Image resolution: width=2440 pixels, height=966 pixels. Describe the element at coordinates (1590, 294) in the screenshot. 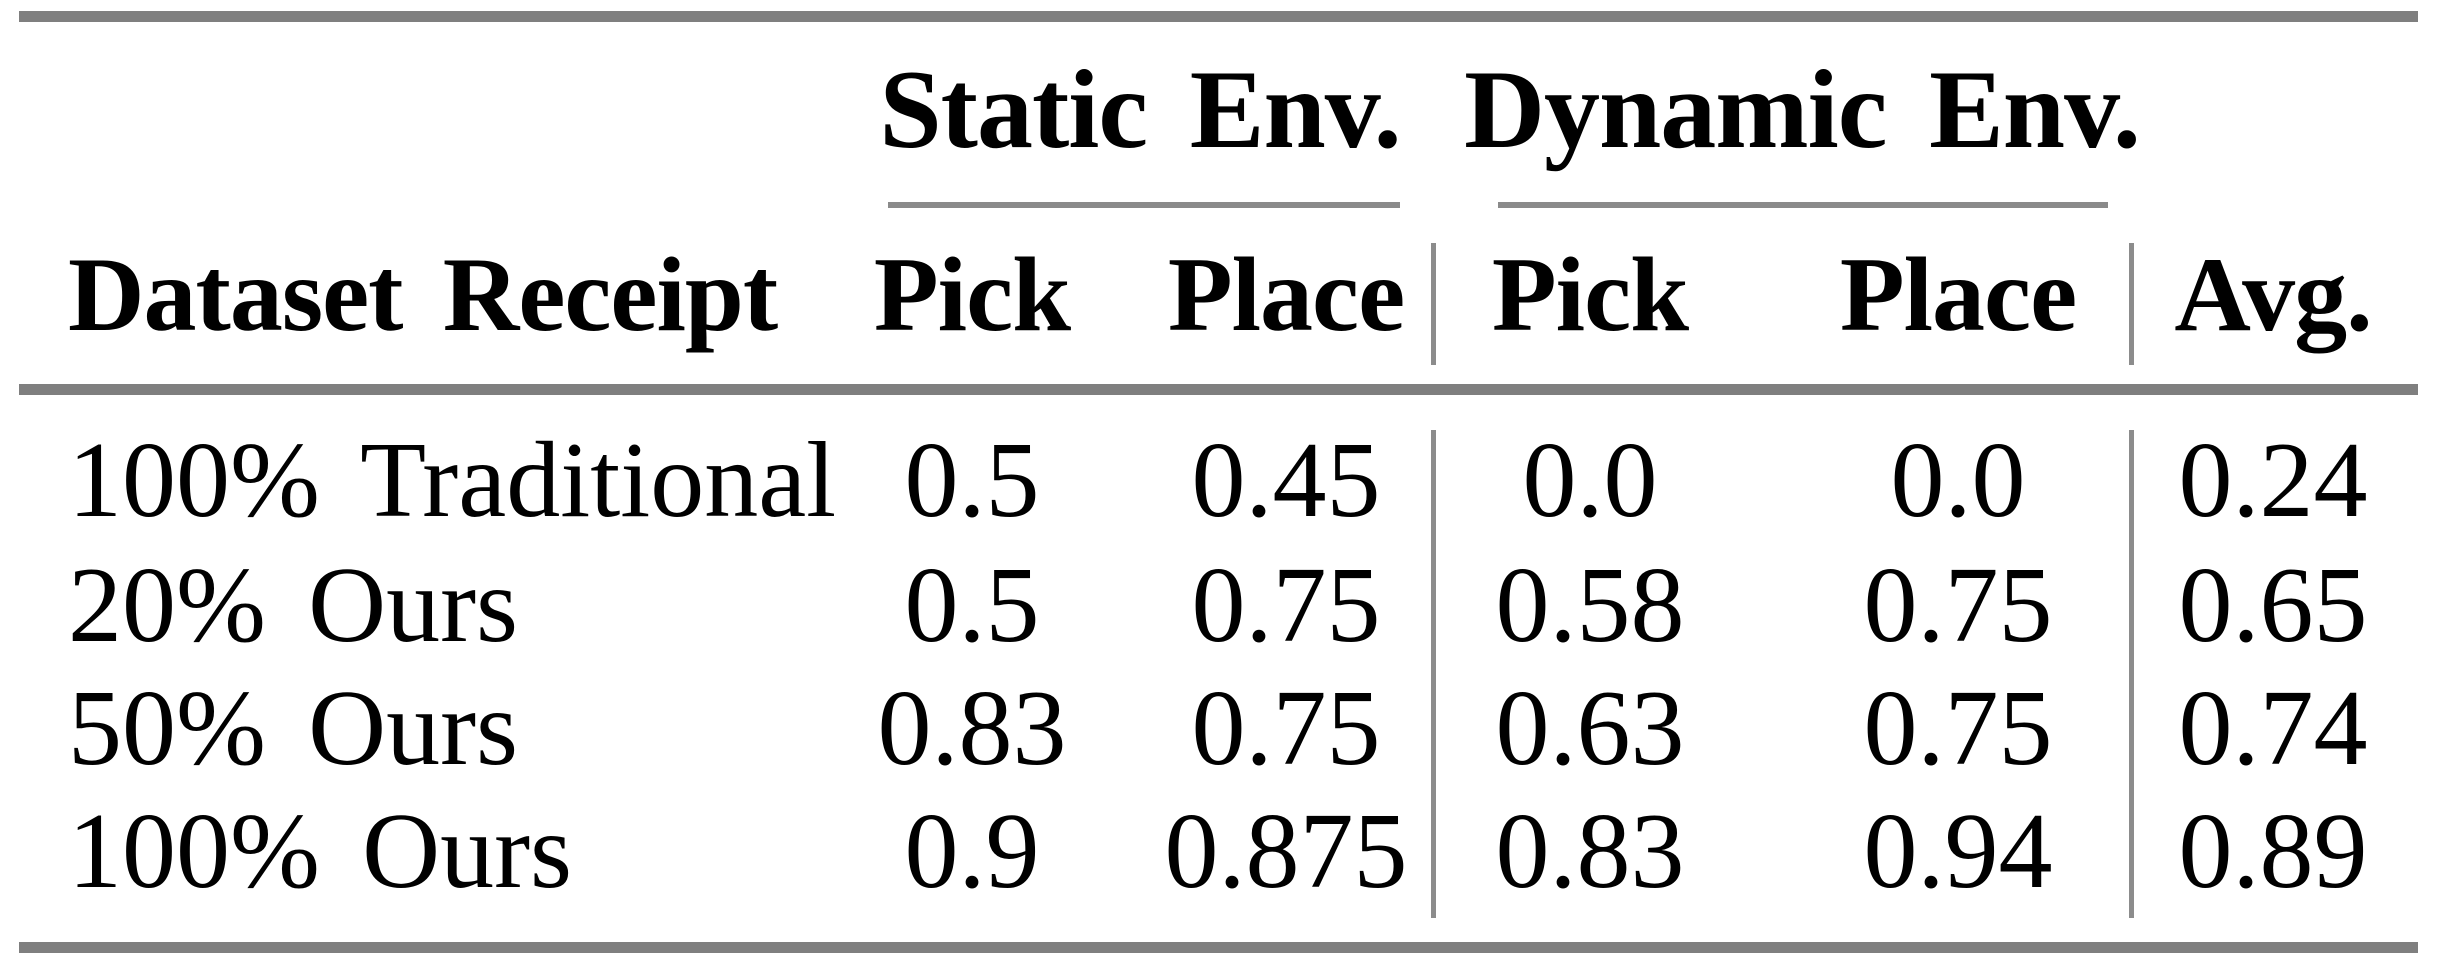

I see `dynamic-pick-column-header: Pick` at that location.